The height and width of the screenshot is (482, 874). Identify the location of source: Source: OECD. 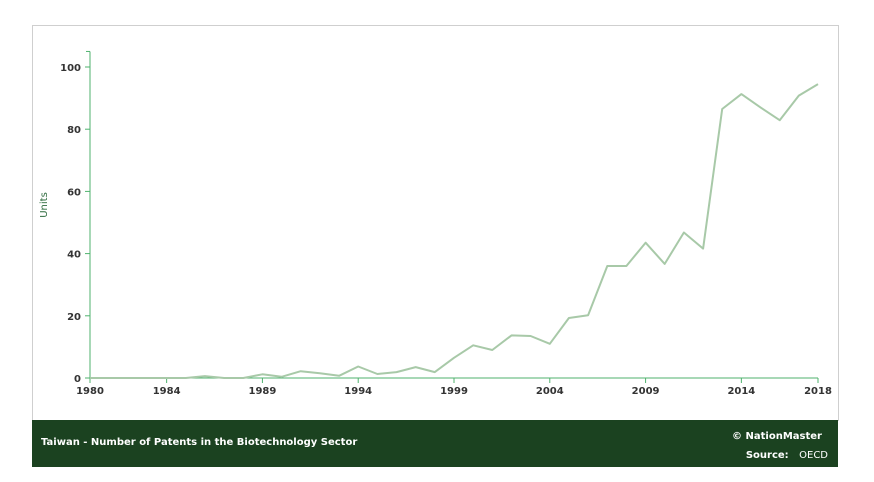
(787, 455).